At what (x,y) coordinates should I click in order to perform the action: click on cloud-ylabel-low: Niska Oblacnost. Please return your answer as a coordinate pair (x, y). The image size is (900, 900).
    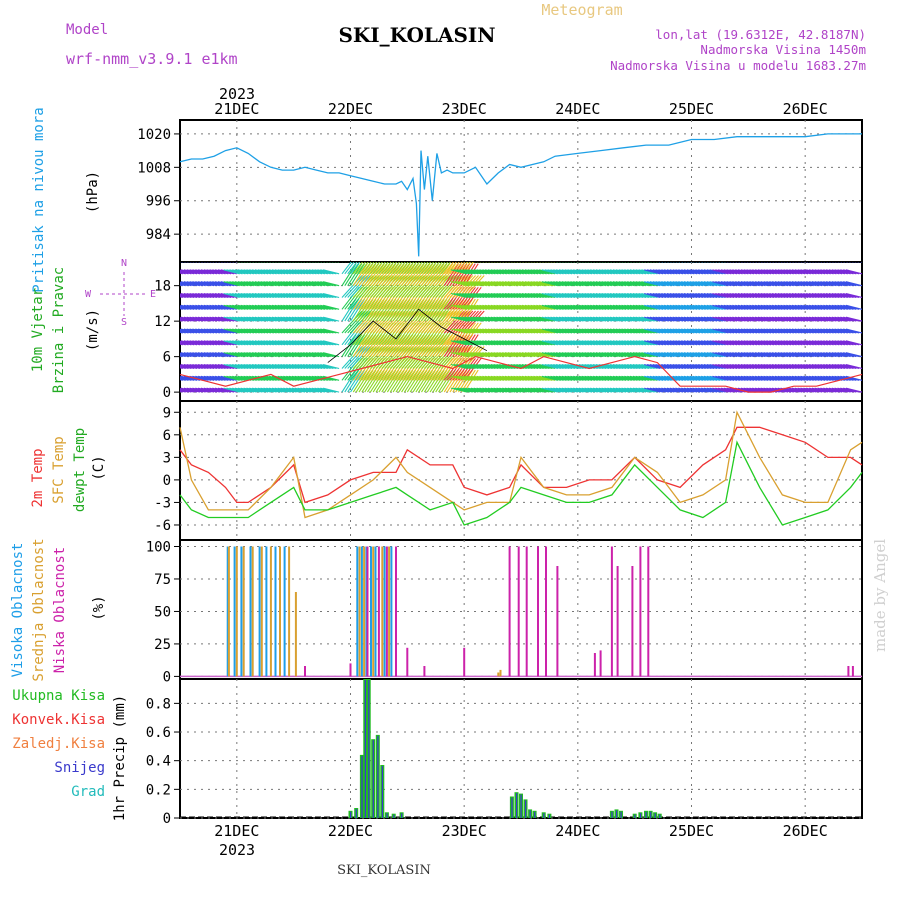
    Looking at the image, I should click on (60, 610).